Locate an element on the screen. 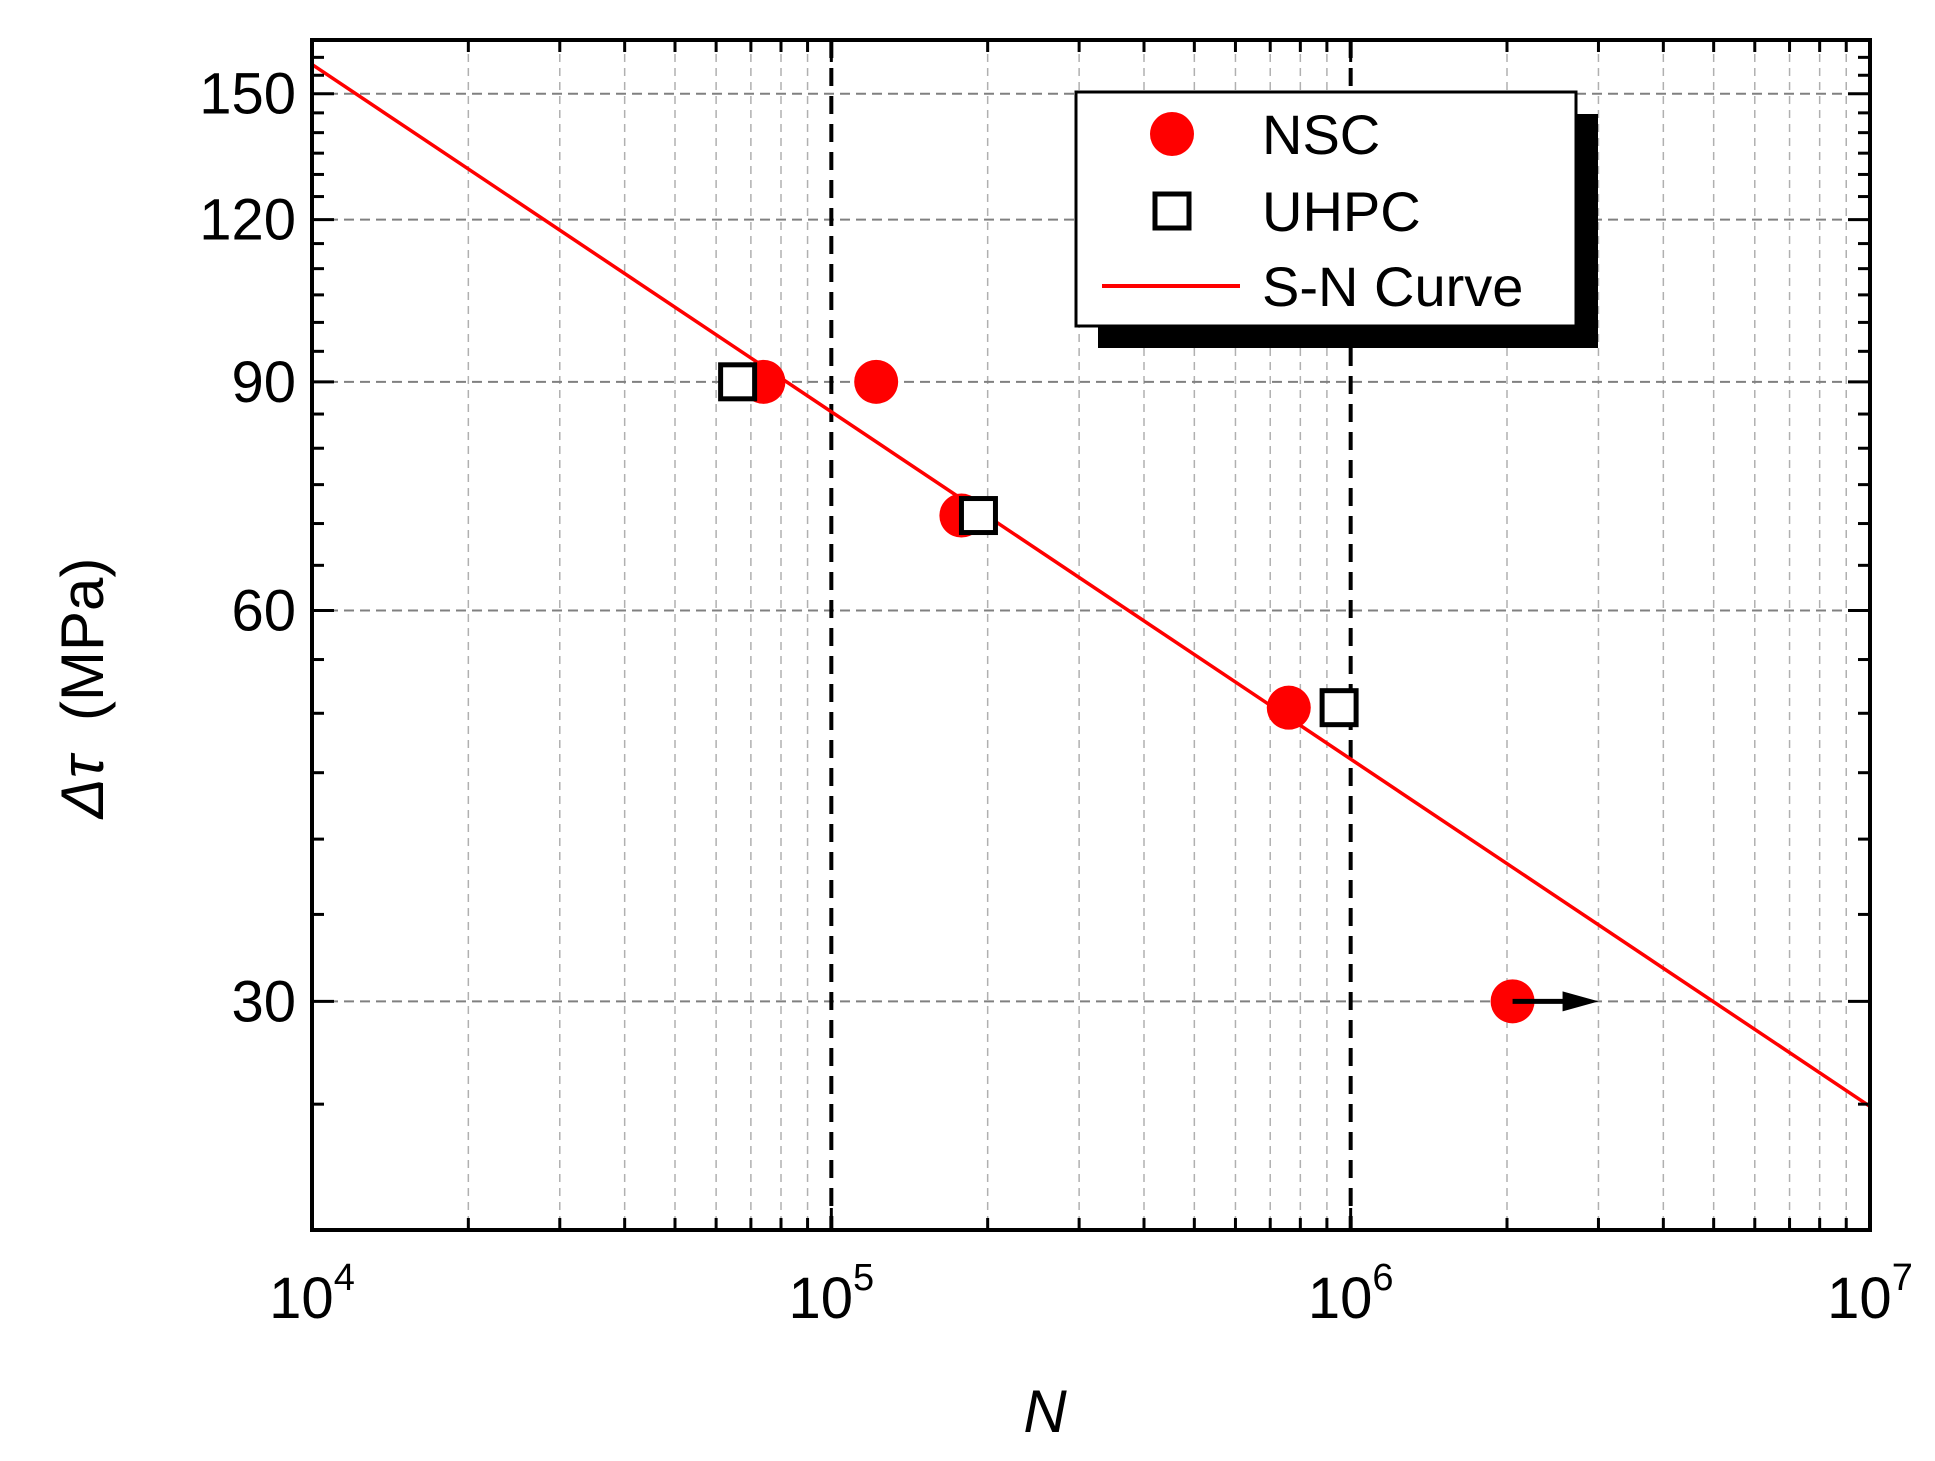  y-tick-label: 150 is located at coordinates (247, 94).